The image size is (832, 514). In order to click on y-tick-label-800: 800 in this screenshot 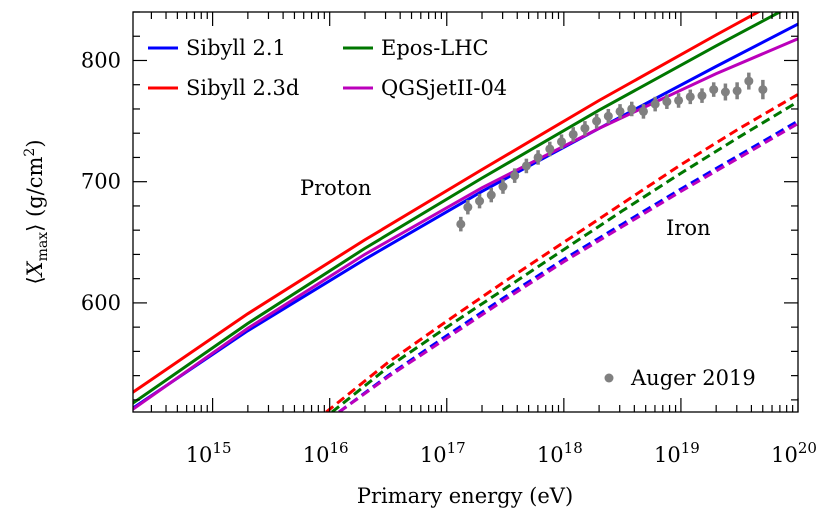, I will do `click(101, 60)`.